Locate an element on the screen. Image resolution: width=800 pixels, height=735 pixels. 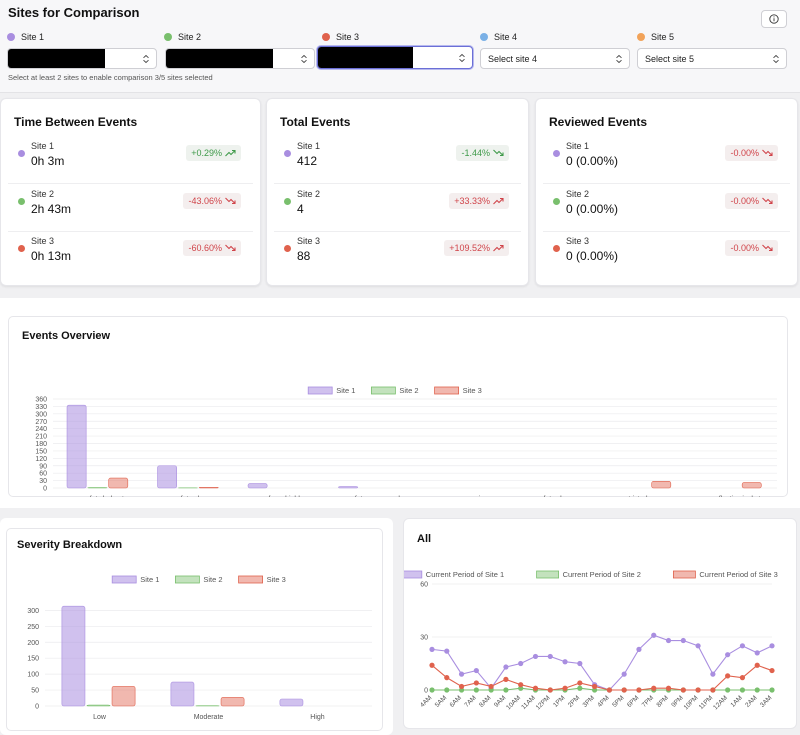
stat-site-label: Site 1 is located at coordinates (309, 146).